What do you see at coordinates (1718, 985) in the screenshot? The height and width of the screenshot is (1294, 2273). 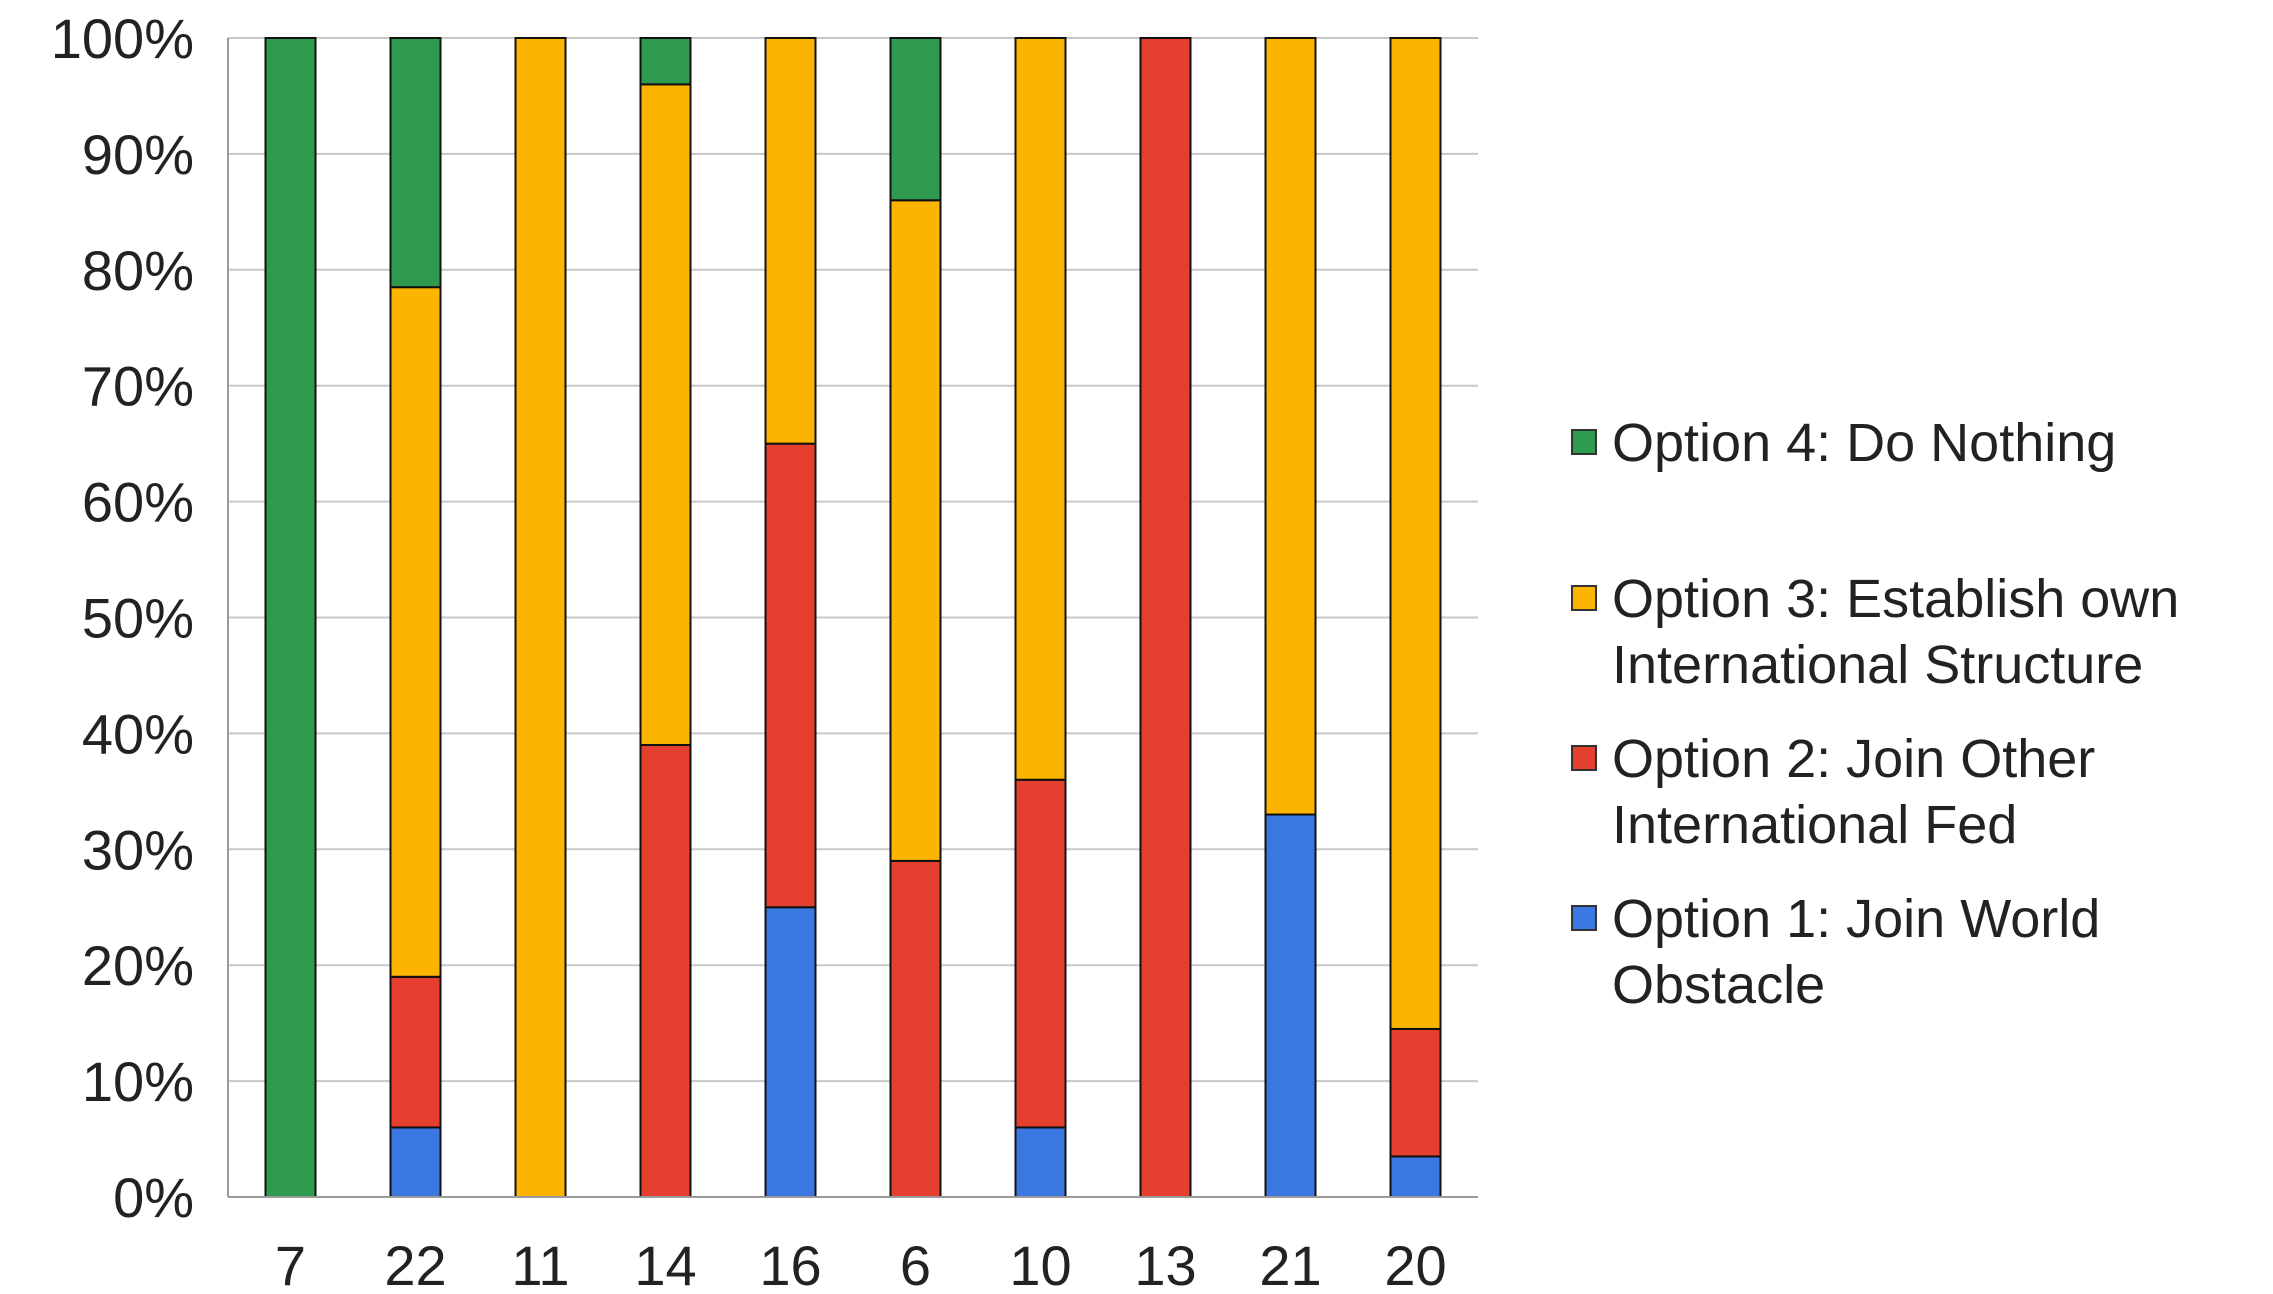 I see `legend-label: Obstacle` at bounding box center [1718, 985].